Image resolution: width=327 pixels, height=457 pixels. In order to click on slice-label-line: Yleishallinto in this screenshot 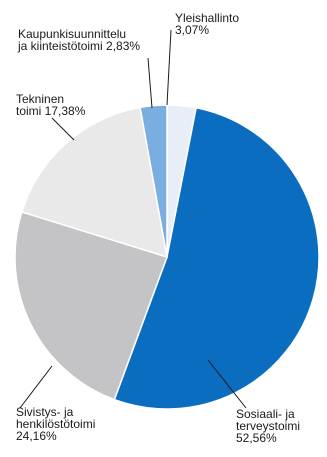, I will do `click(207, 18)`.